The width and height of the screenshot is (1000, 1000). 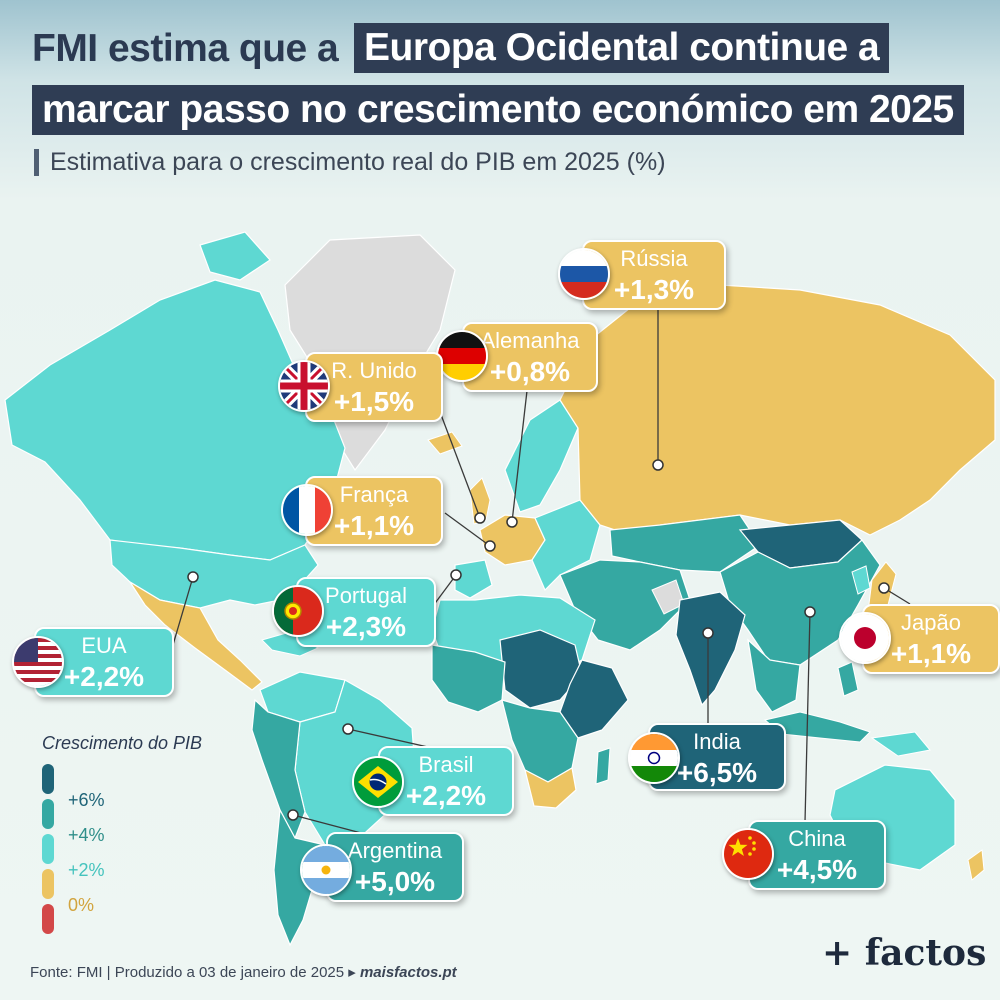 I want to click on legend-label: +4%, so click(x=86, y=835).